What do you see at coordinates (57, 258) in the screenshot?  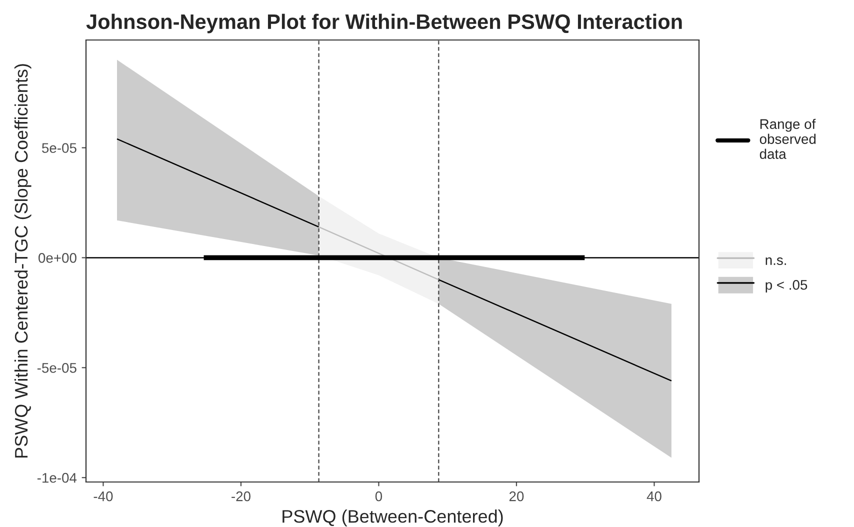 I see `y-tick-label: 0e+00` at bounding box center [57, 258].